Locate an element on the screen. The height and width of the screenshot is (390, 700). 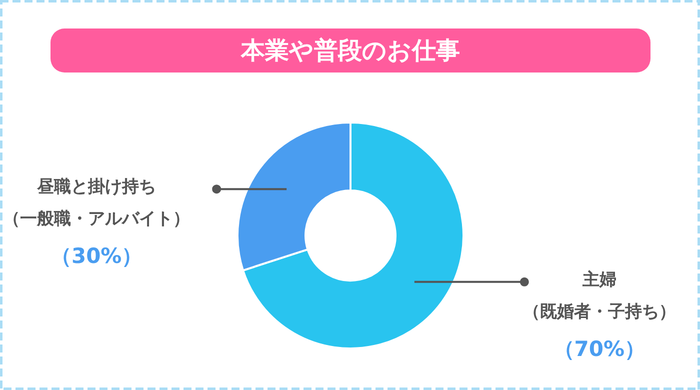
data-label: （70%） is located at coordinates (599, 348).